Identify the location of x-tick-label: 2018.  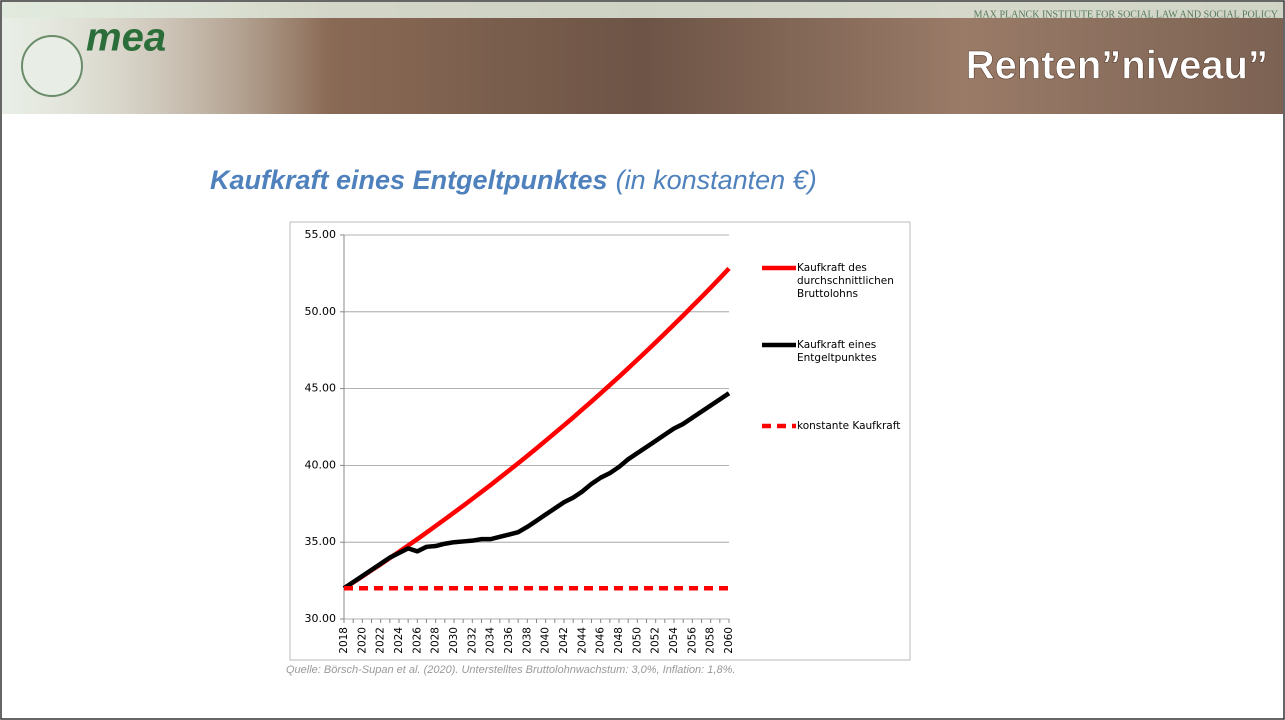
(344, 640).